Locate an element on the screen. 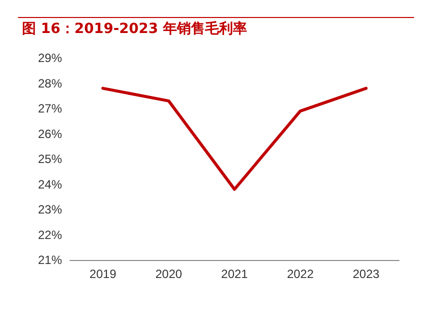 Image resolution: width=429 pixels, height=323 pixels. y-tick-label: 24% is located at coordinates (50, 184).